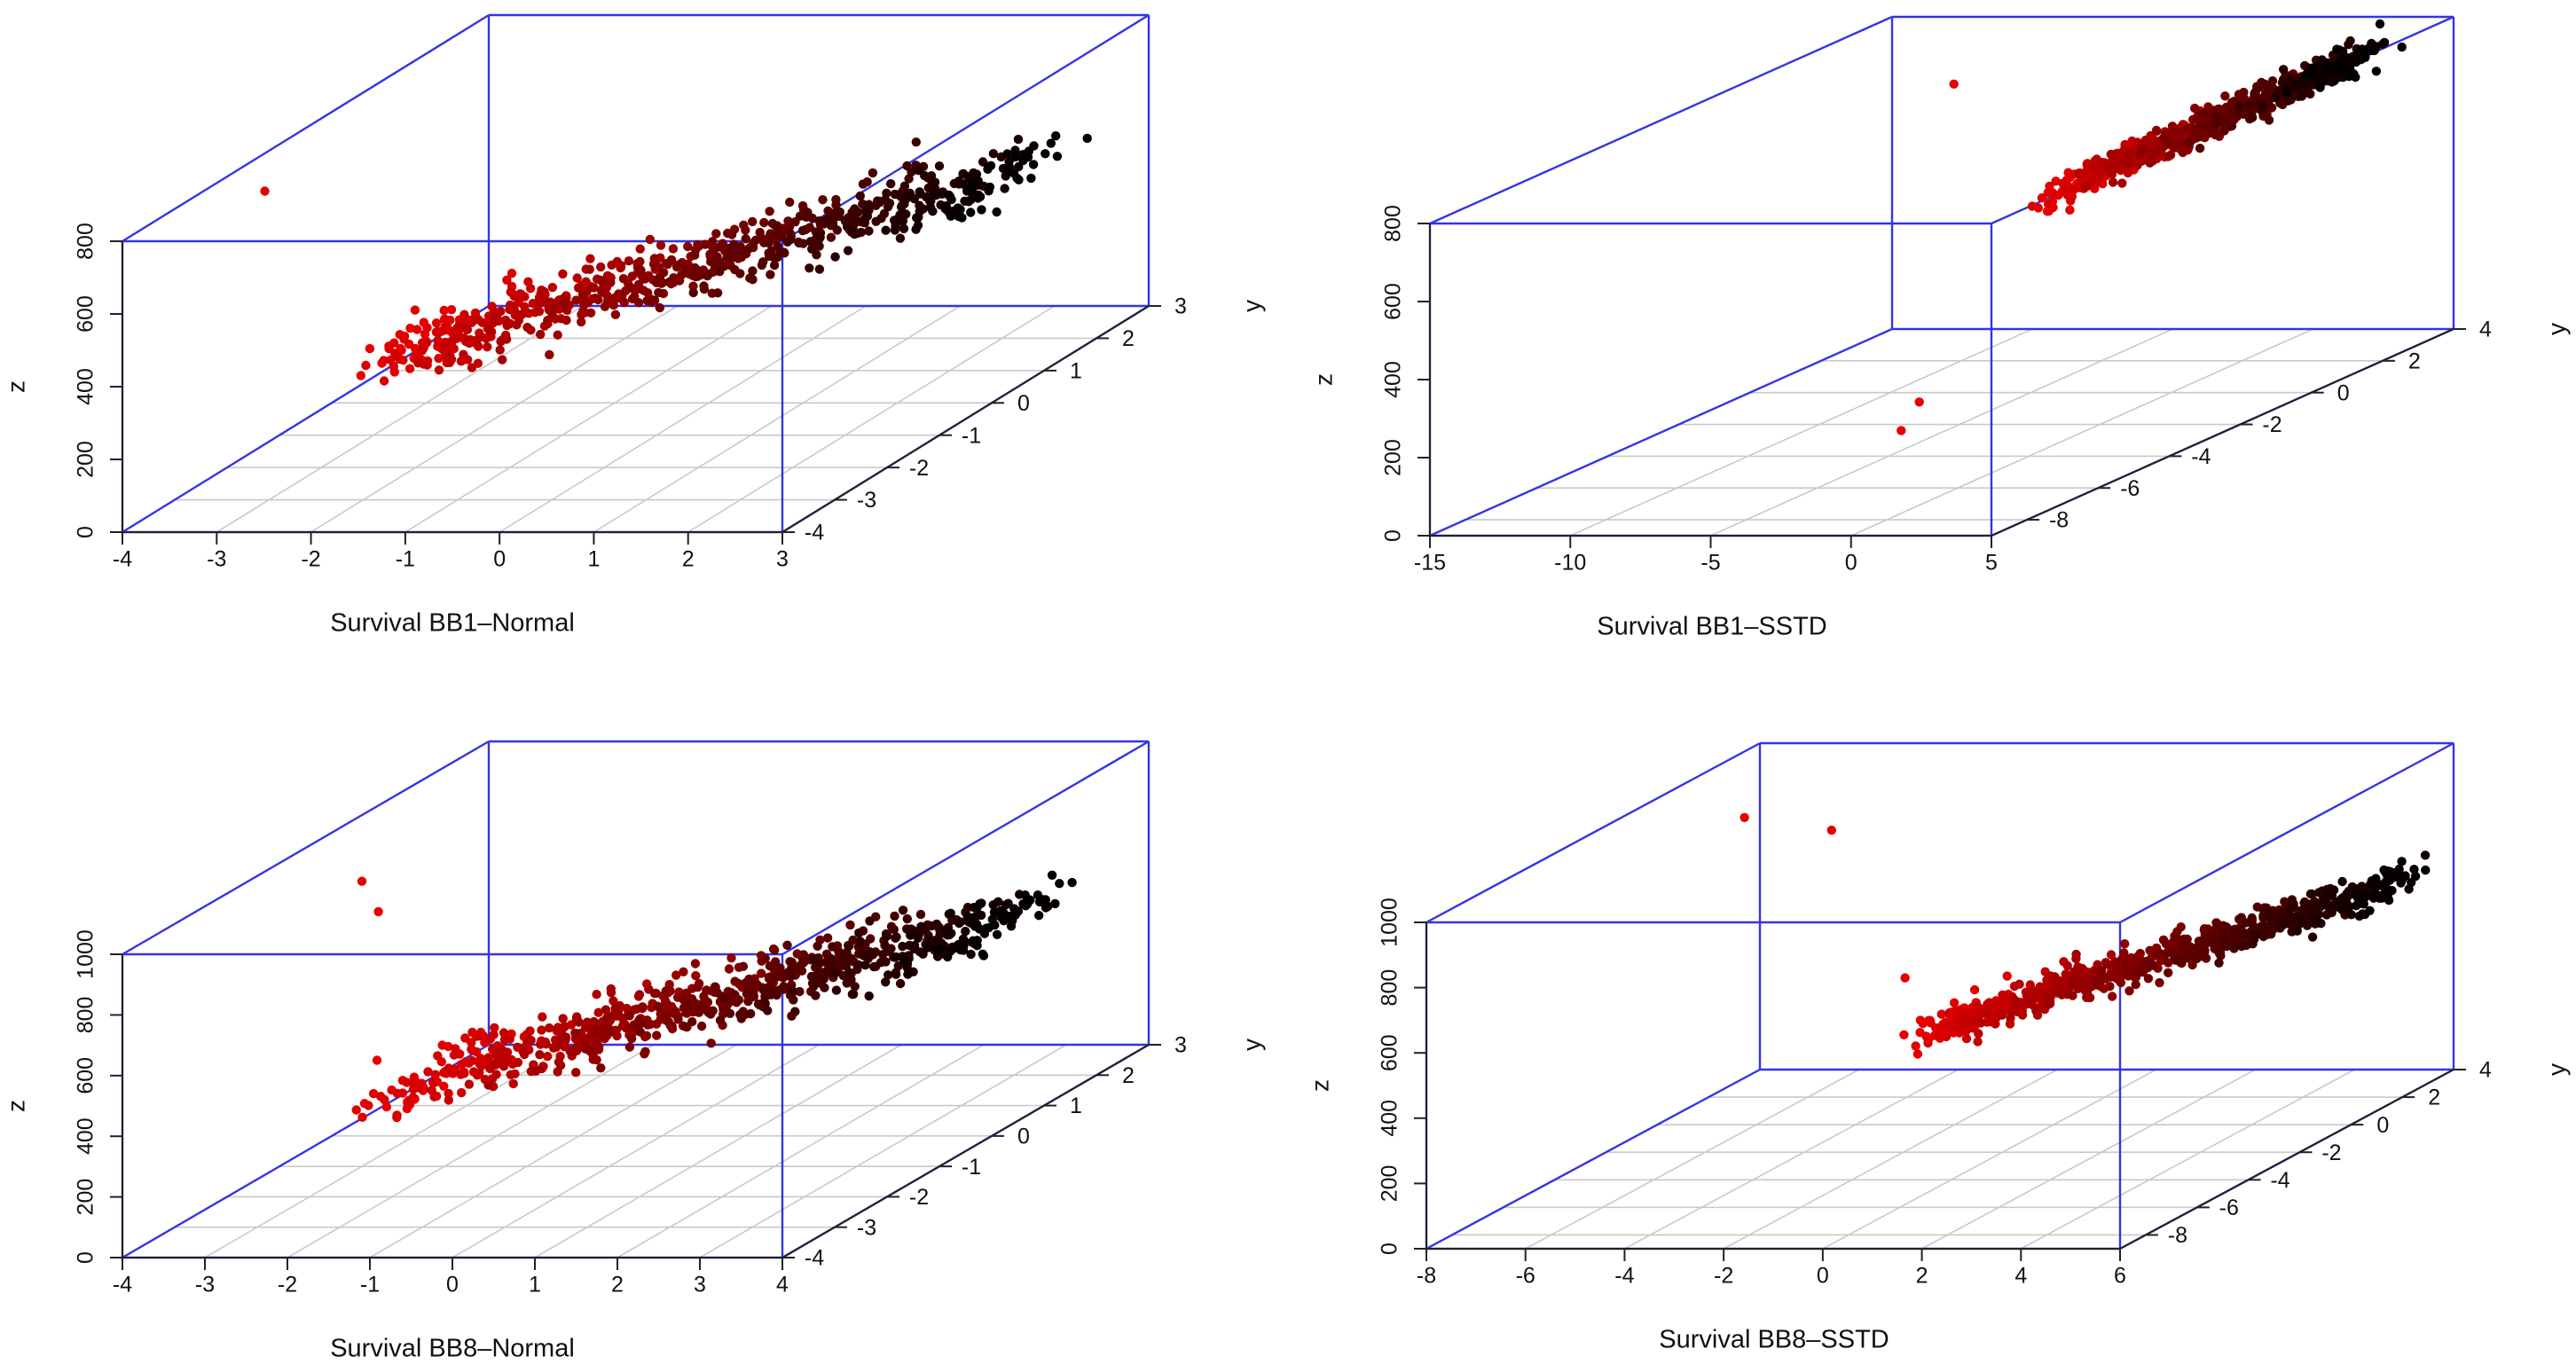  I want to click on floor-grid, so click(1941, 432).